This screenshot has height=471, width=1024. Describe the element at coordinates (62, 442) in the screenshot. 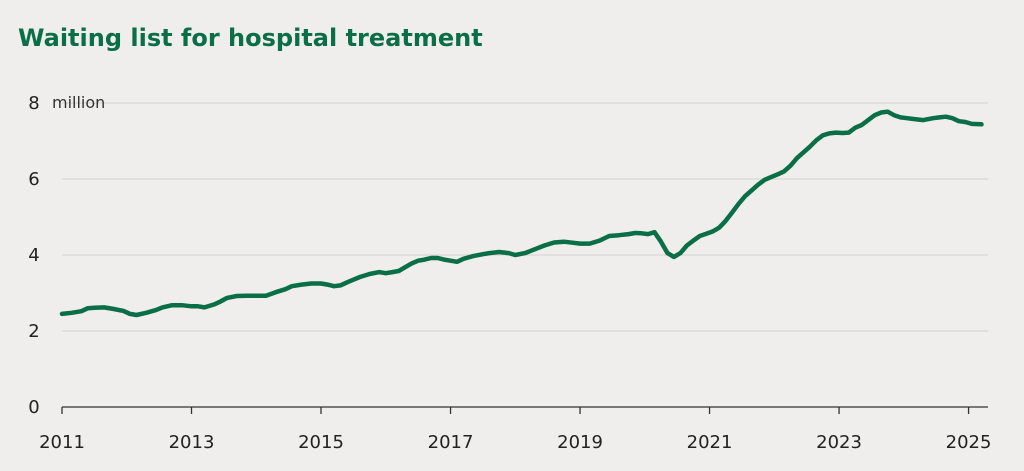

I see `x-tick-label-2011: 2011` at that location.